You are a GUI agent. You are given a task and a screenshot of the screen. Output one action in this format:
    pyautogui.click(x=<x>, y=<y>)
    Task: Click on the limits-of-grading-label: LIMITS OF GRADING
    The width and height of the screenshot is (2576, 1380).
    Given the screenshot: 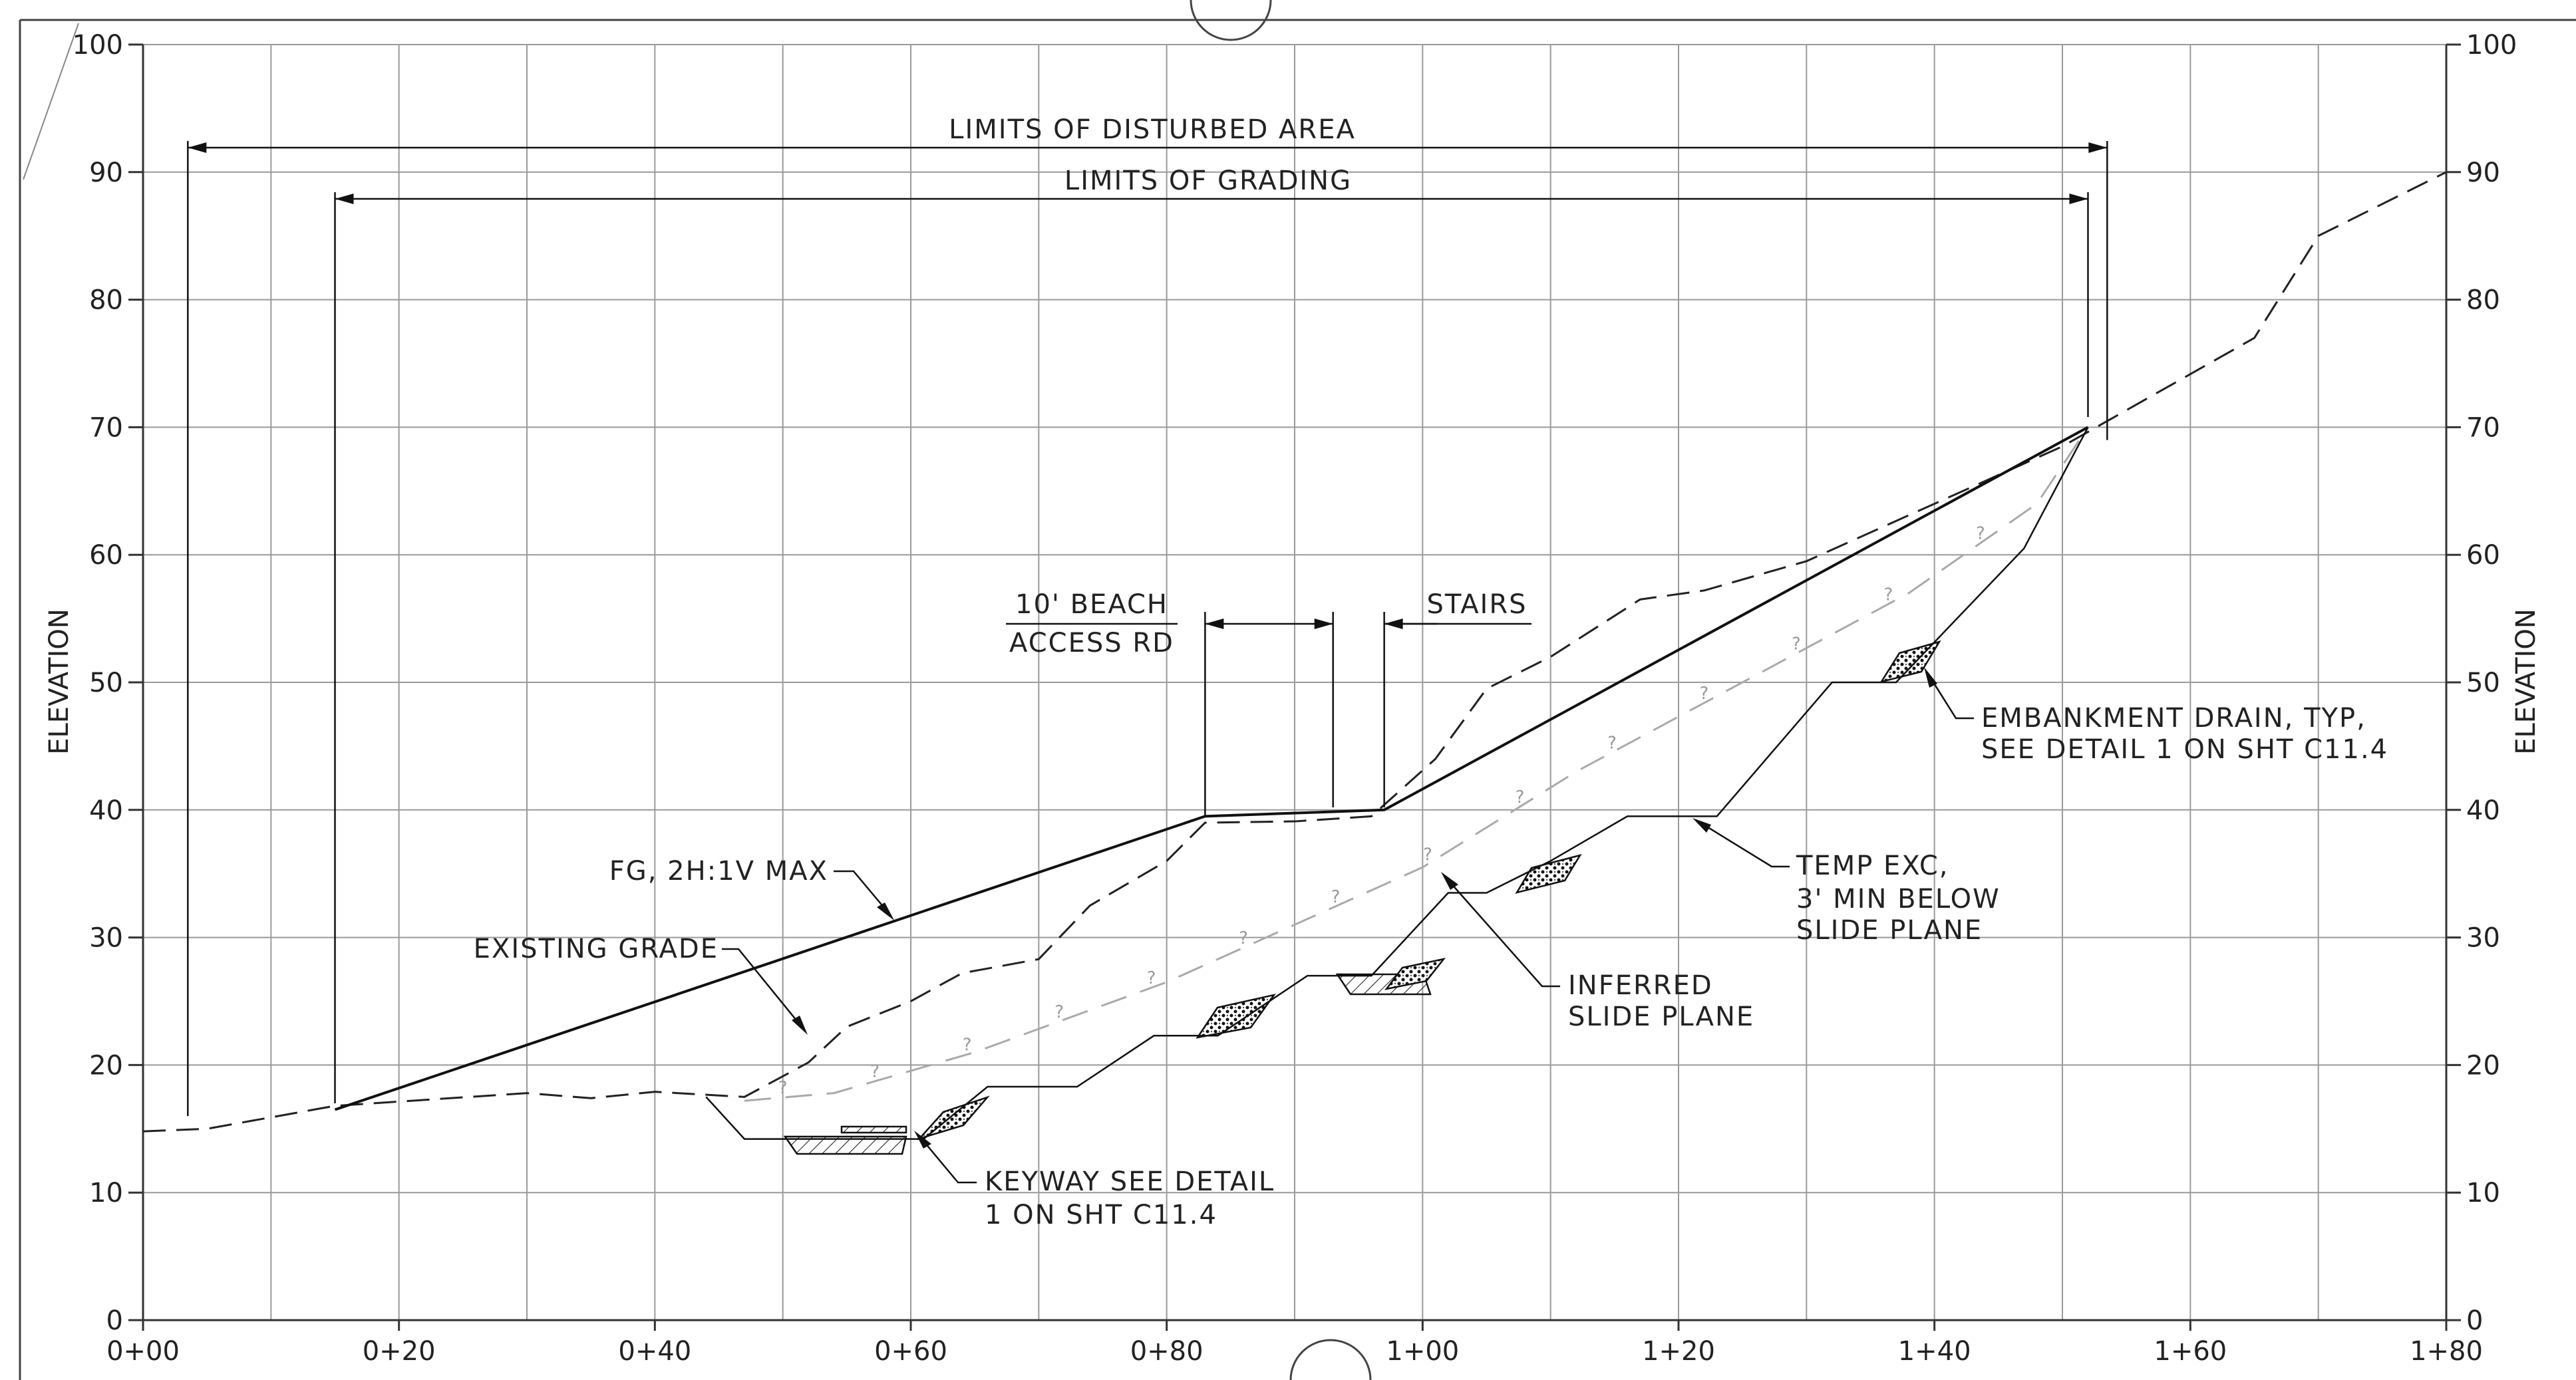 What is the action you would take?
    pyautogui.click(x=1208, y=181)
    